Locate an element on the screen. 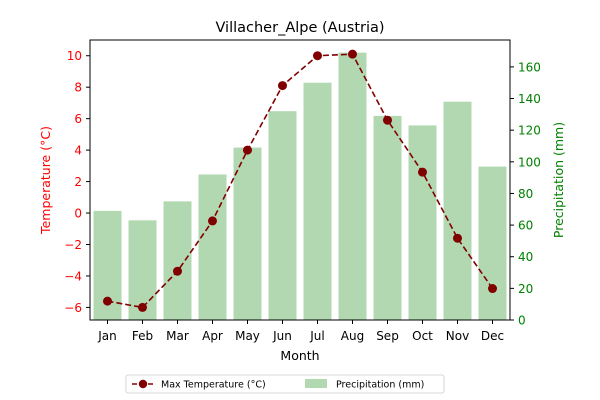 The image size is (600, 400). temperature-point-jul is located at coordinates (317, 56).